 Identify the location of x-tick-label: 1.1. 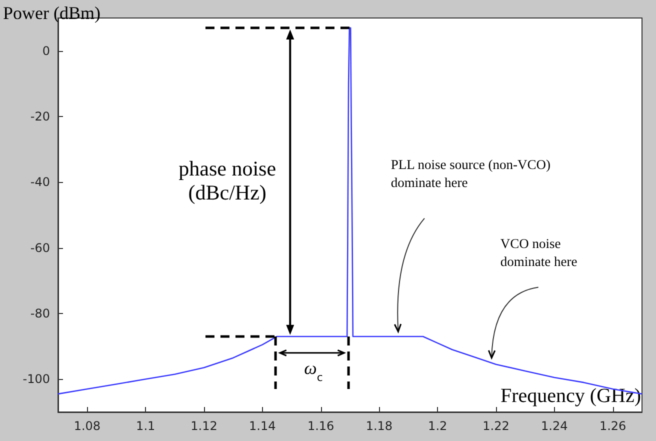
(146, 426).